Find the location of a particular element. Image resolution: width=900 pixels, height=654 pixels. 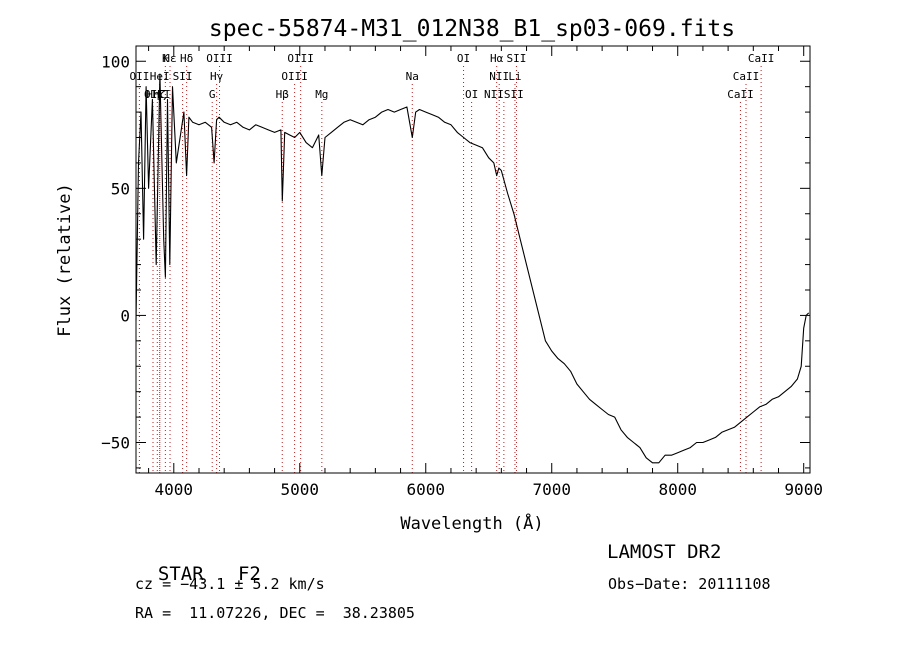

marker-label: Hε is located at coordinates (169, 58).